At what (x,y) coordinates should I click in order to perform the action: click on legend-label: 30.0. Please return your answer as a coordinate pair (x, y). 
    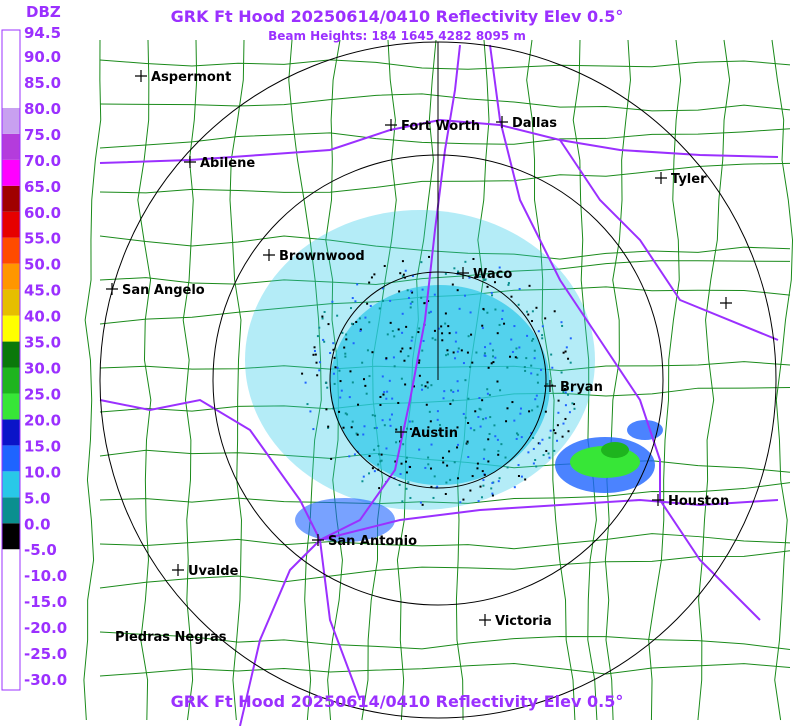
    Looking at the image, I should click on (42, 369).